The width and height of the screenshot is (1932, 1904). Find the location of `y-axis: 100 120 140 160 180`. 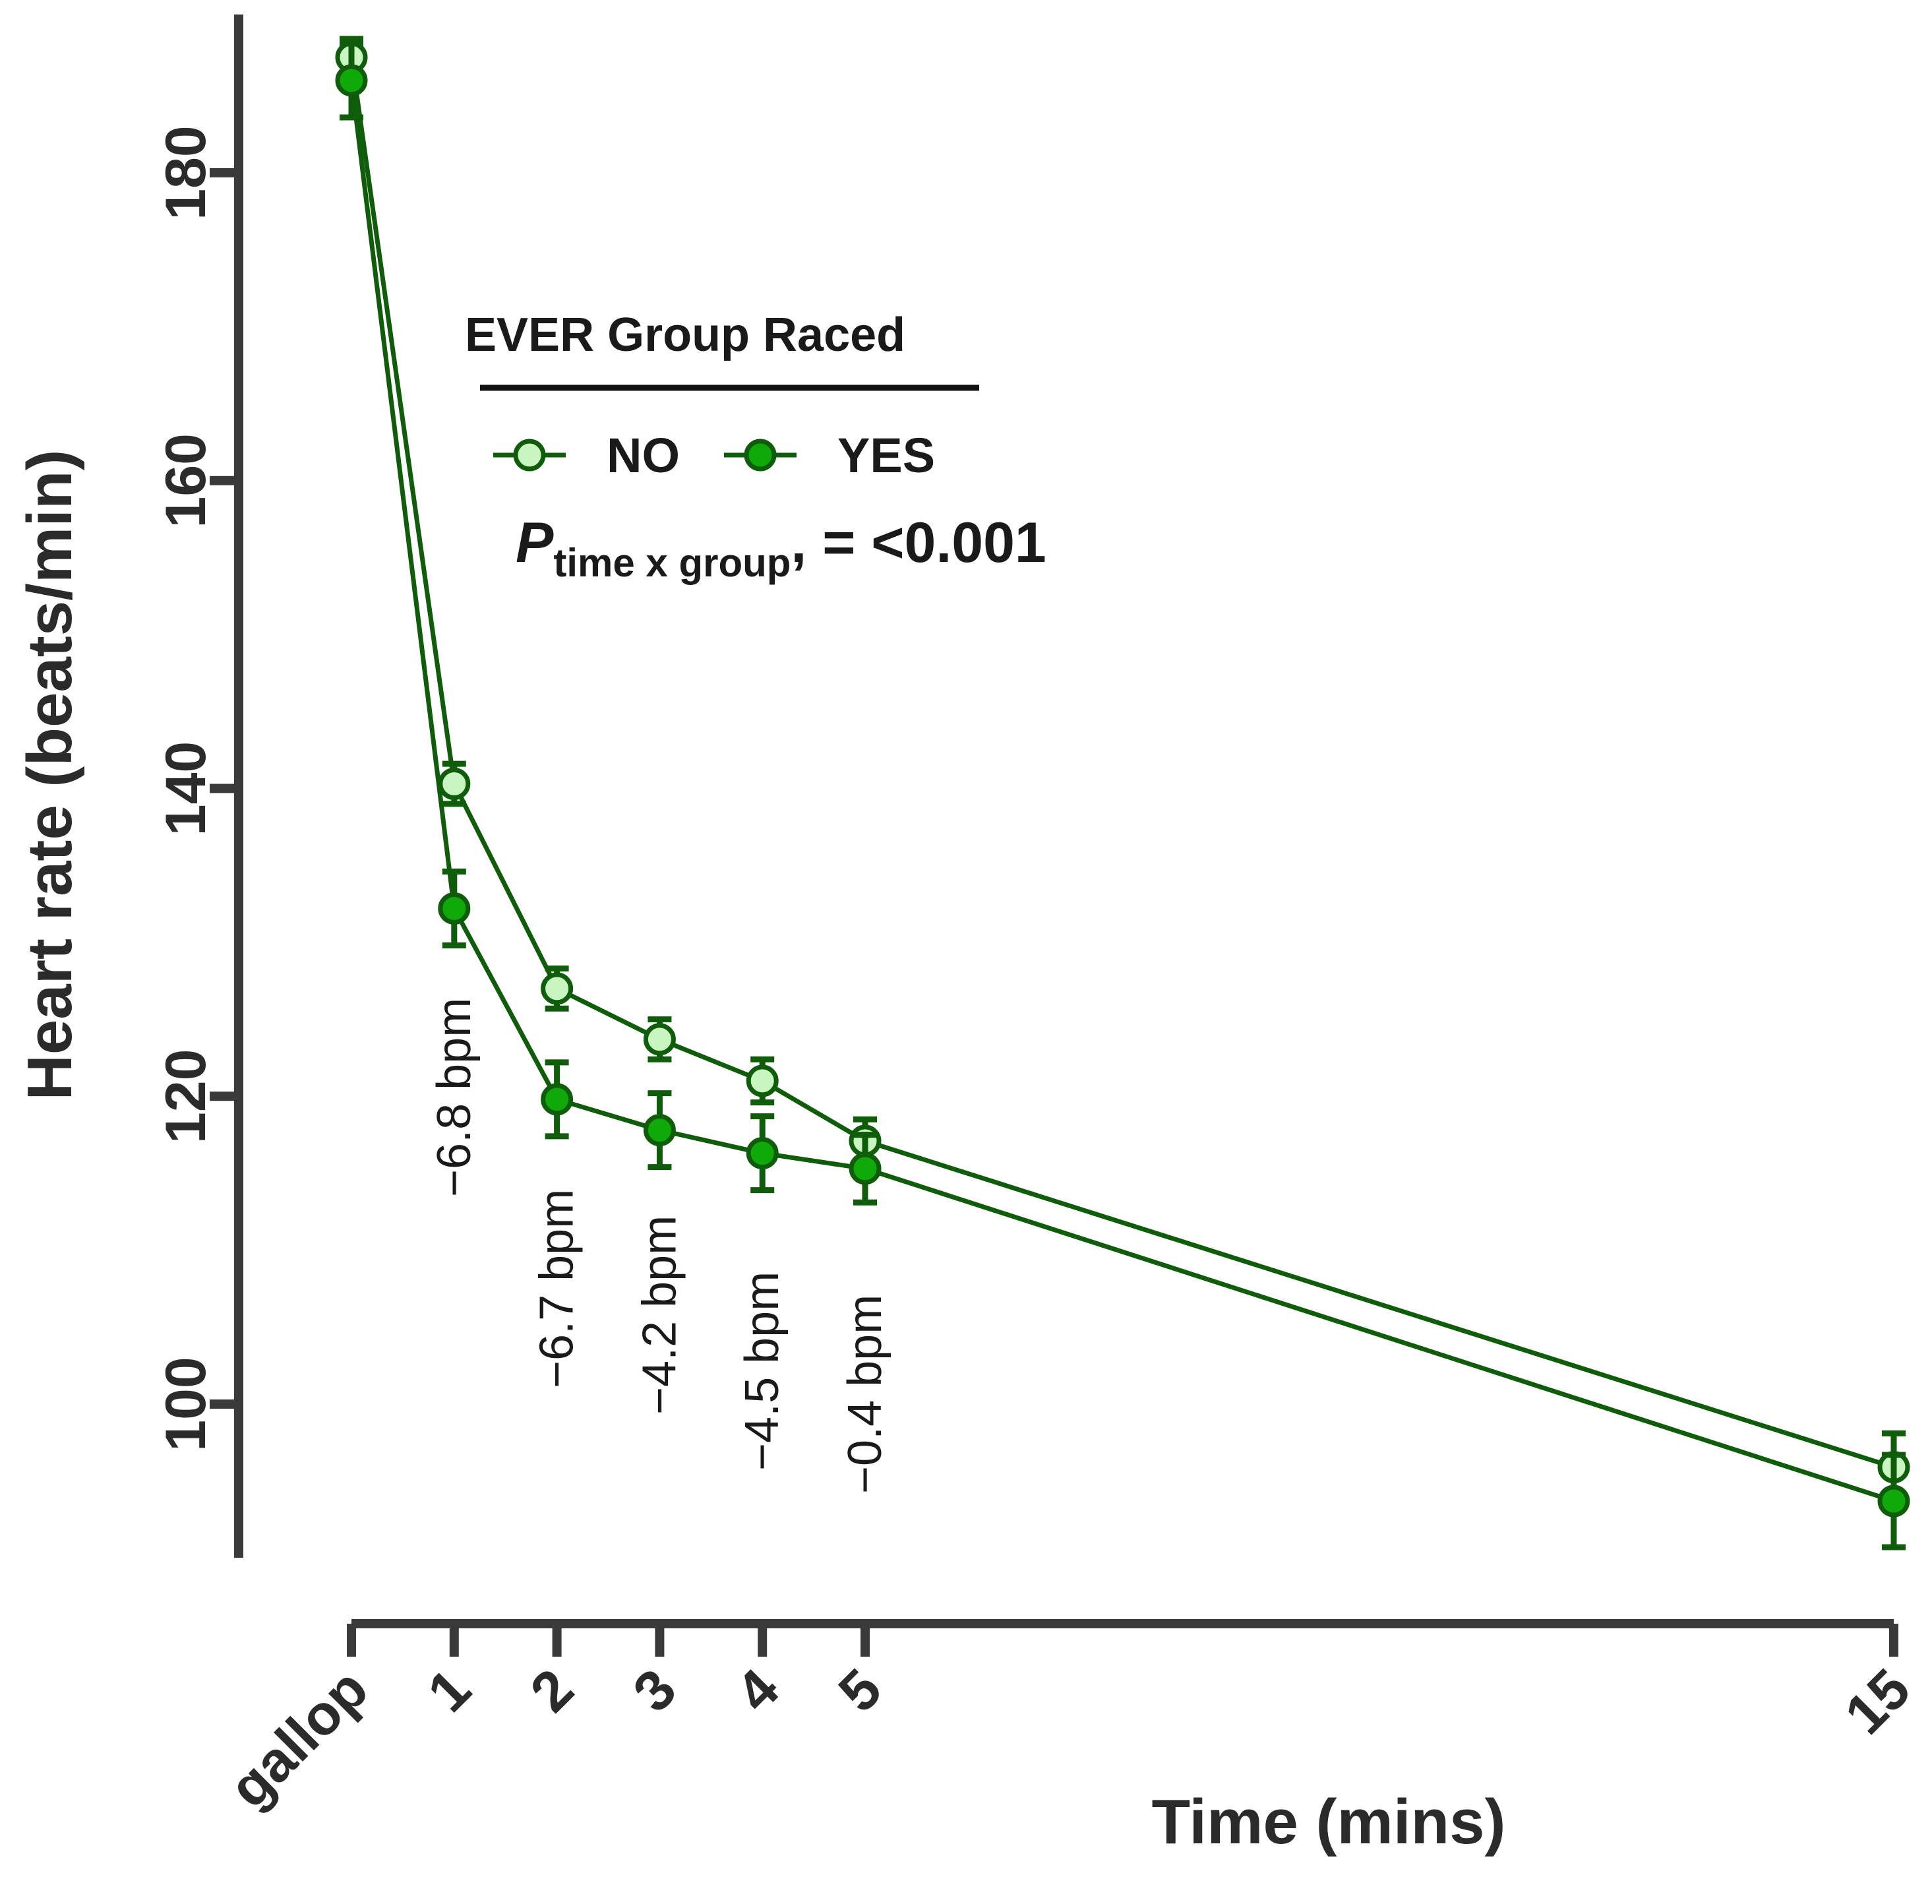

y-axis: 100 120 140 160 180 is located at coordinates (198, 786).